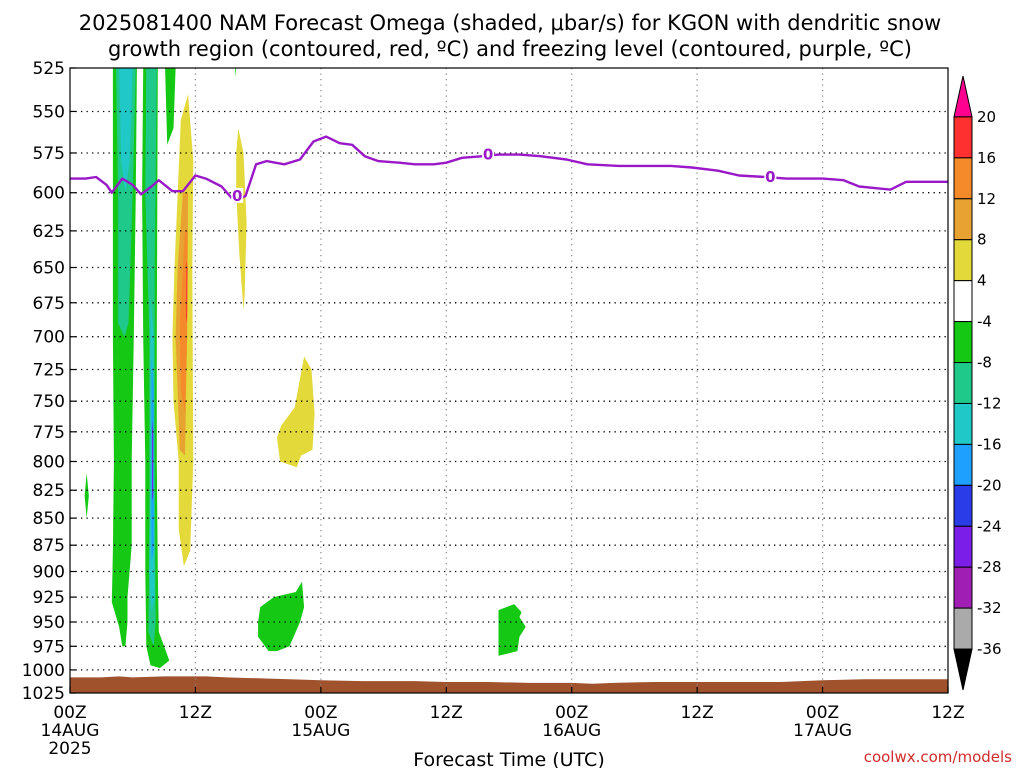  What do you see at coordinates (986, 158) in the screenshot?
I see `colorbar-label-1: 16` at bounding box center [986, 158].